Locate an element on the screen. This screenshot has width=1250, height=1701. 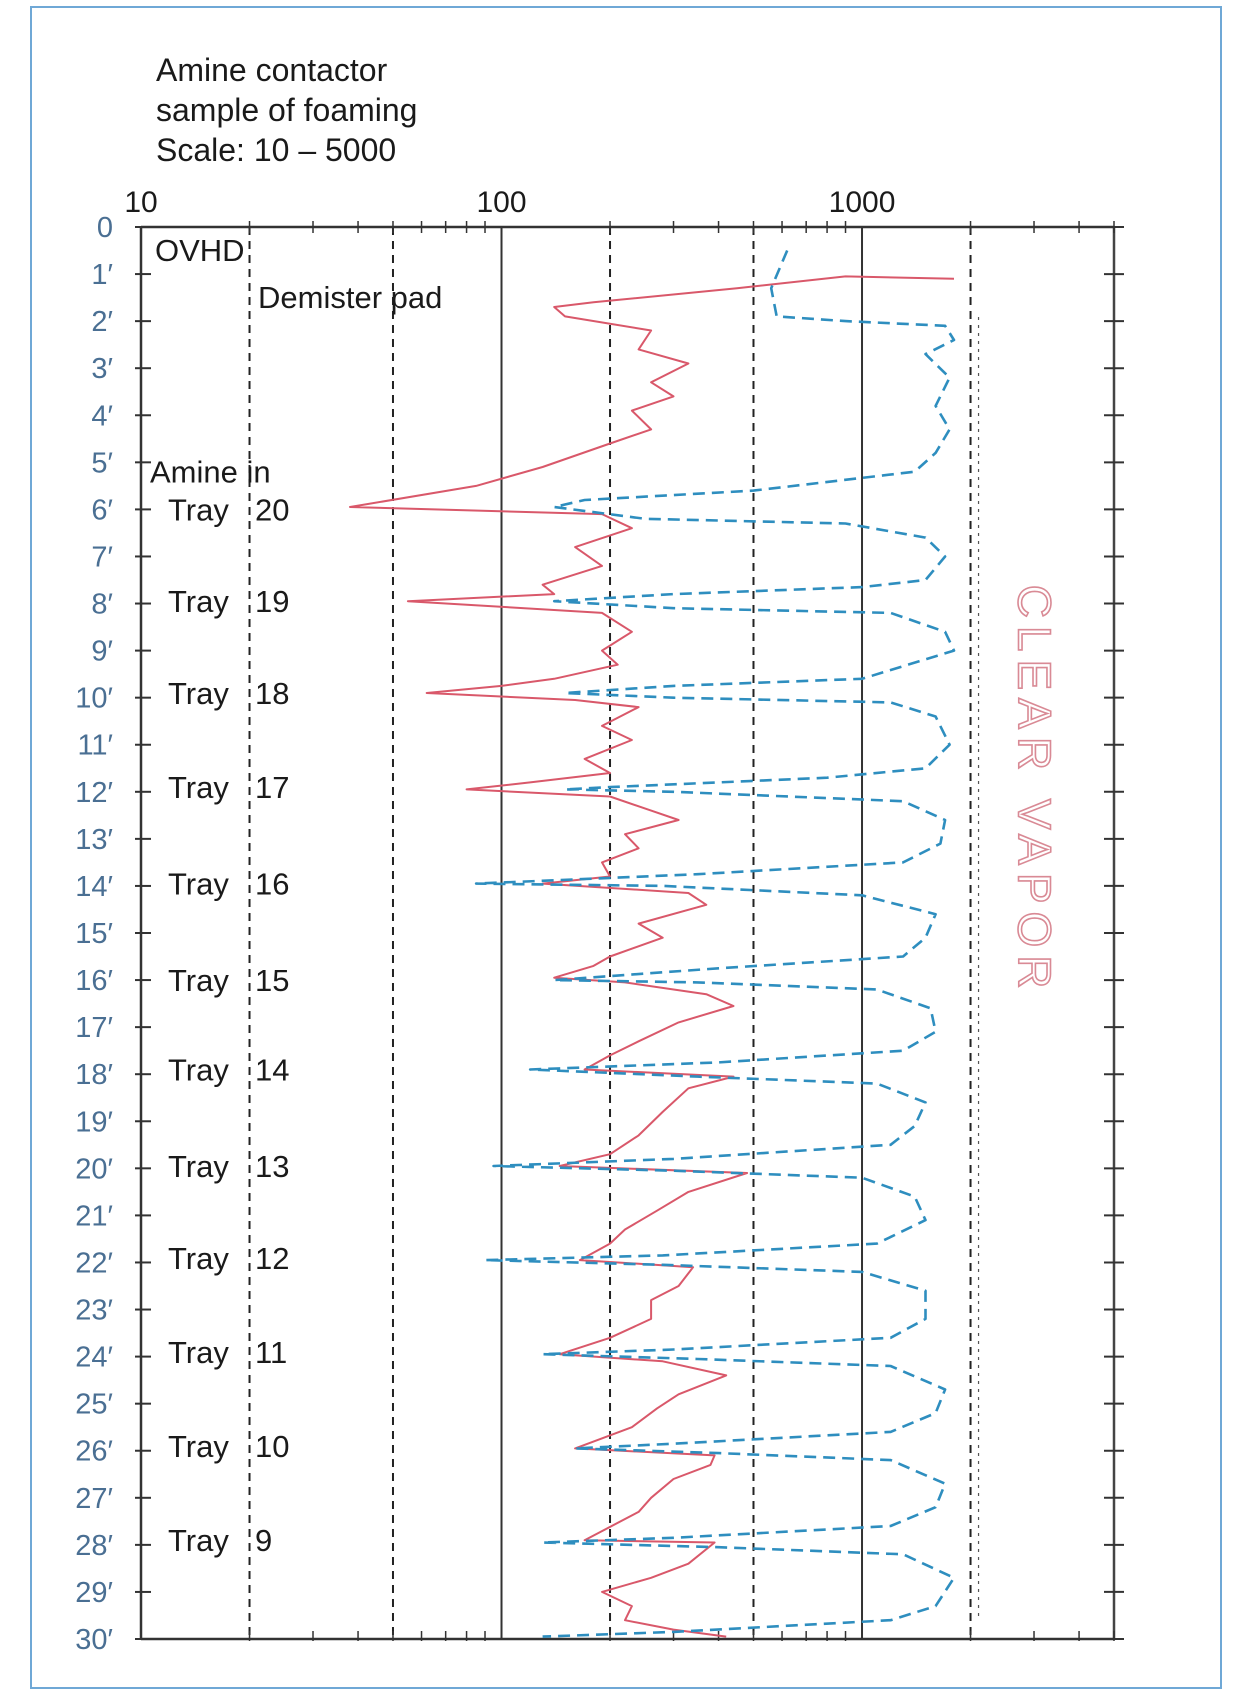
y-tick-label: 12′ is located at coordinates (94, 793).